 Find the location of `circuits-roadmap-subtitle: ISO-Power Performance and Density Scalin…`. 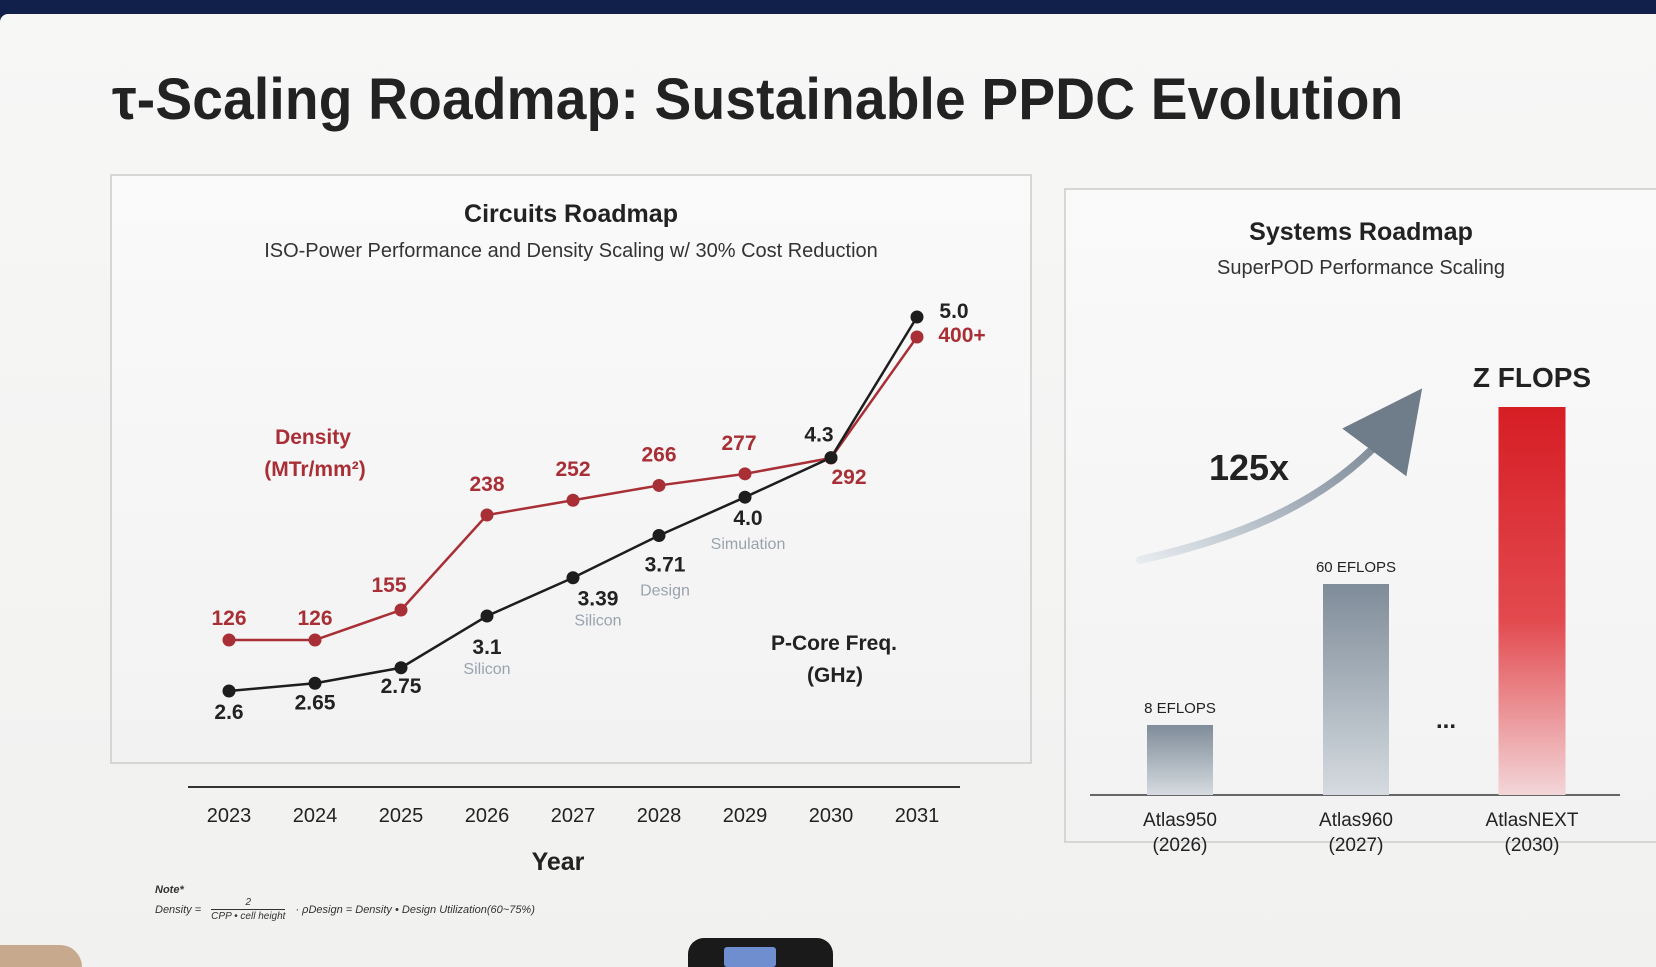

circuits-roadmap-subtitle: ISO-Power Performance and Density Scalin… is located at coordinates (571, 251).